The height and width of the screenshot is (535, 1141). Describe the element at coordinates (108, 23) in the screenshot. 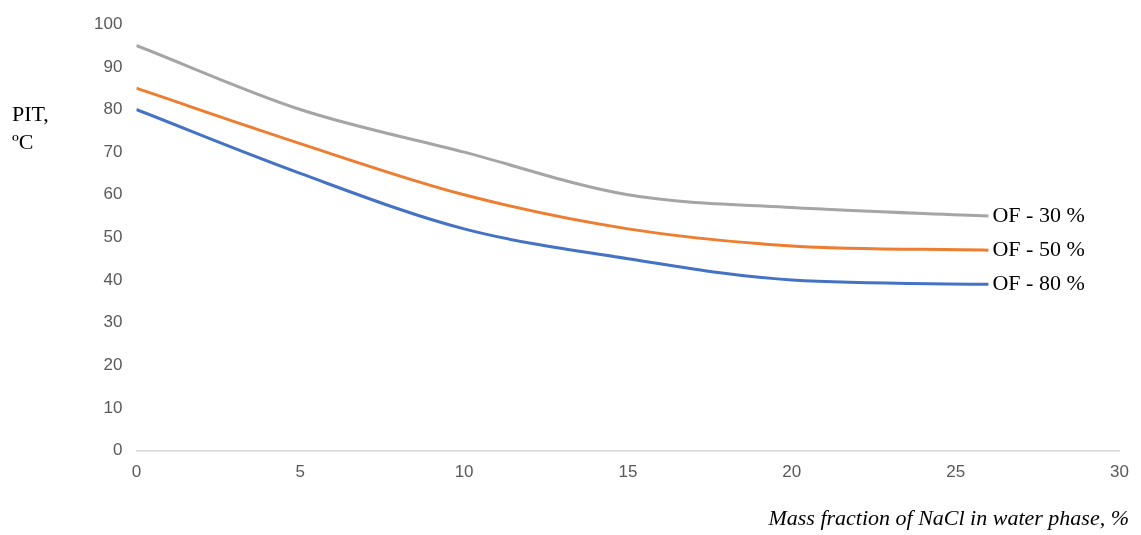

I see `y-tick-label: 100` at that location.